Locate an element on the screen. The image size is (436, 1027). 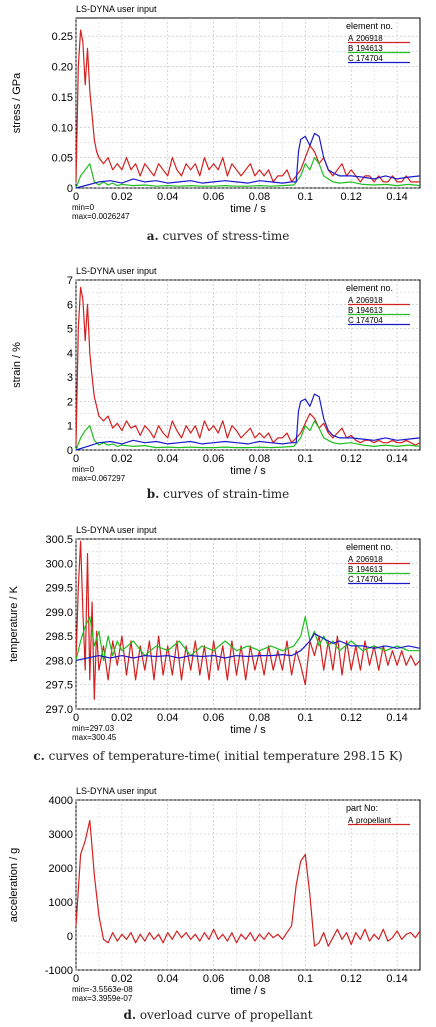
y-tick-label: 299.5 is located at coordinates (59, 589).